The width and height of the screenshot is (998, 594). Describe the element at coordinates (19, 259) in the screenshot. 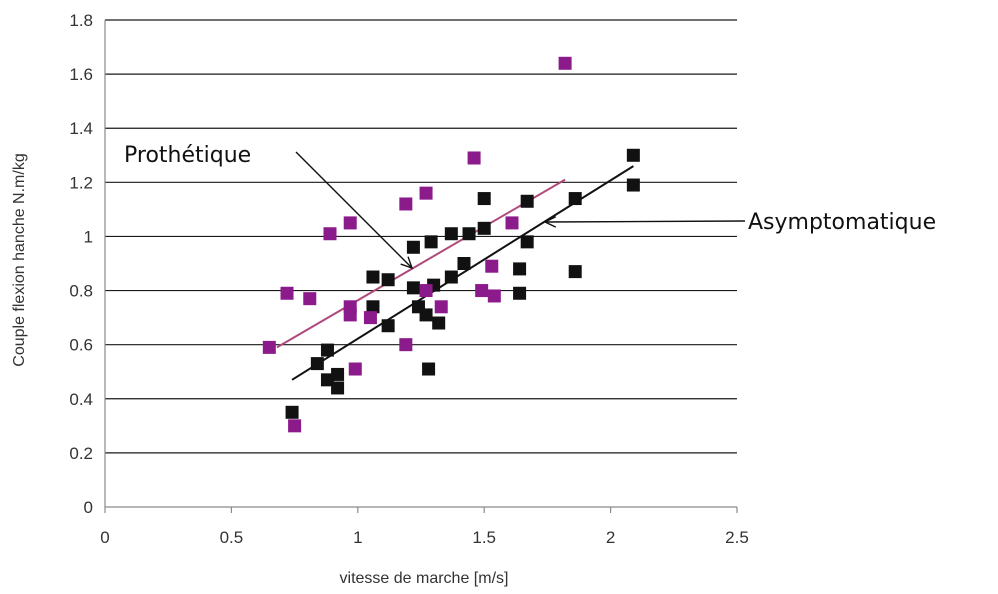

I see `y-axis-title: Couple flexion hanche N.m/kg` at that location.